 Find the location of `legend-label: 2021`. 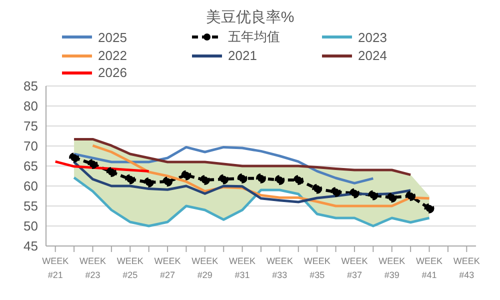

legend-label: 2021 is located at coordinates (242, 55).